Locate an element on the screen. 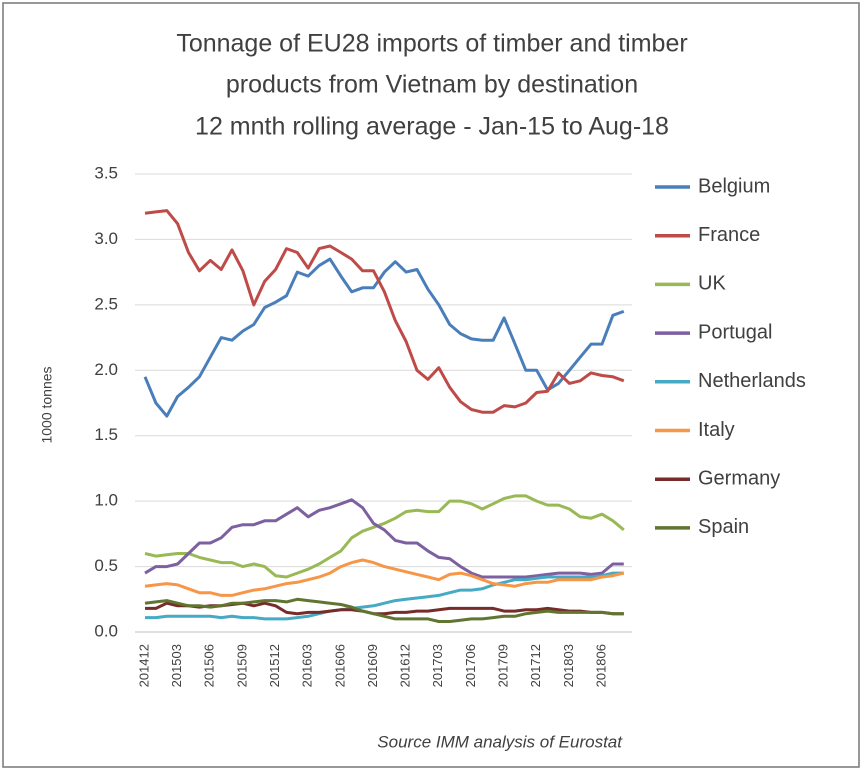 This screenshot has width=864, height=771. legend-label: Portugal is located at coordinates (735, 332).